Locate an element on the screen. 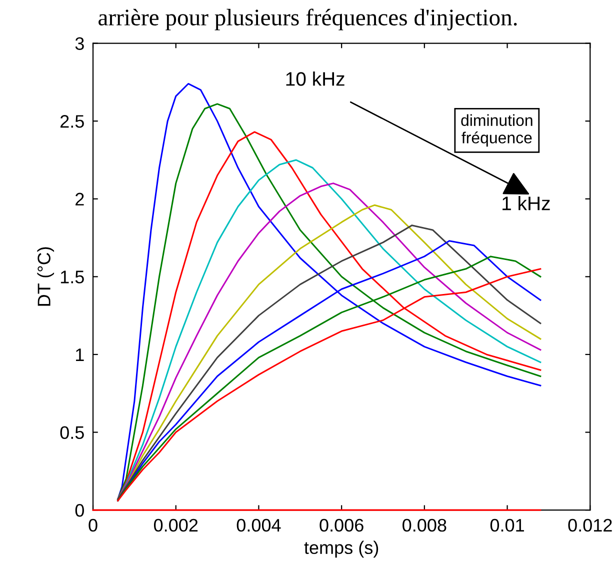  y-tick-label: 3 is located at coordinates (79, 43).